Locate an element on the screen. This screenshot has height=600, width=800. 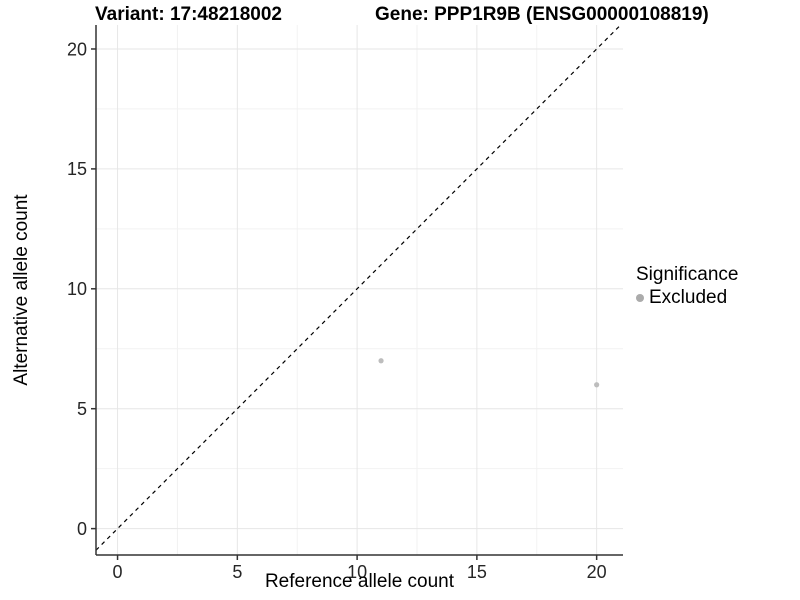
legend: Significance Excluded is located at coordinates (687, 286).